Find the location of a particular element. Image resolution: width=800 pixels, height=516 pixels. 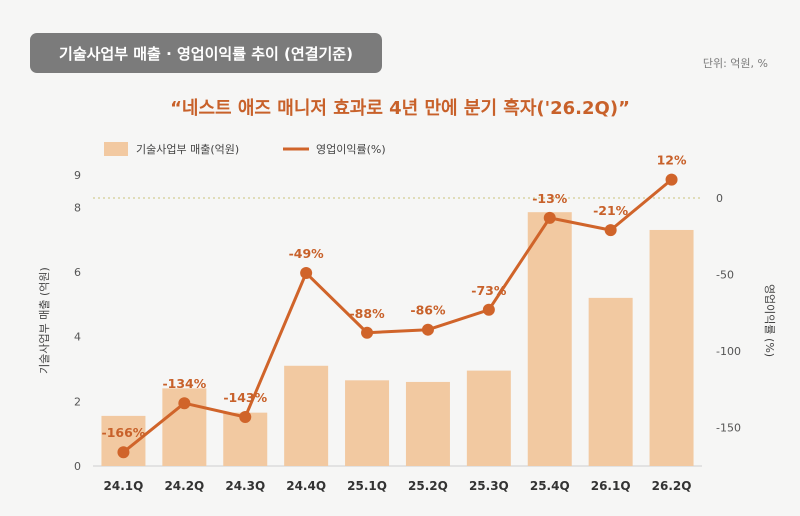

chart-headline: “네스트 애즈 매니저 효과로 4년 만에 분기 흑자('26.2Q)” is located at coordinates (400, 108).